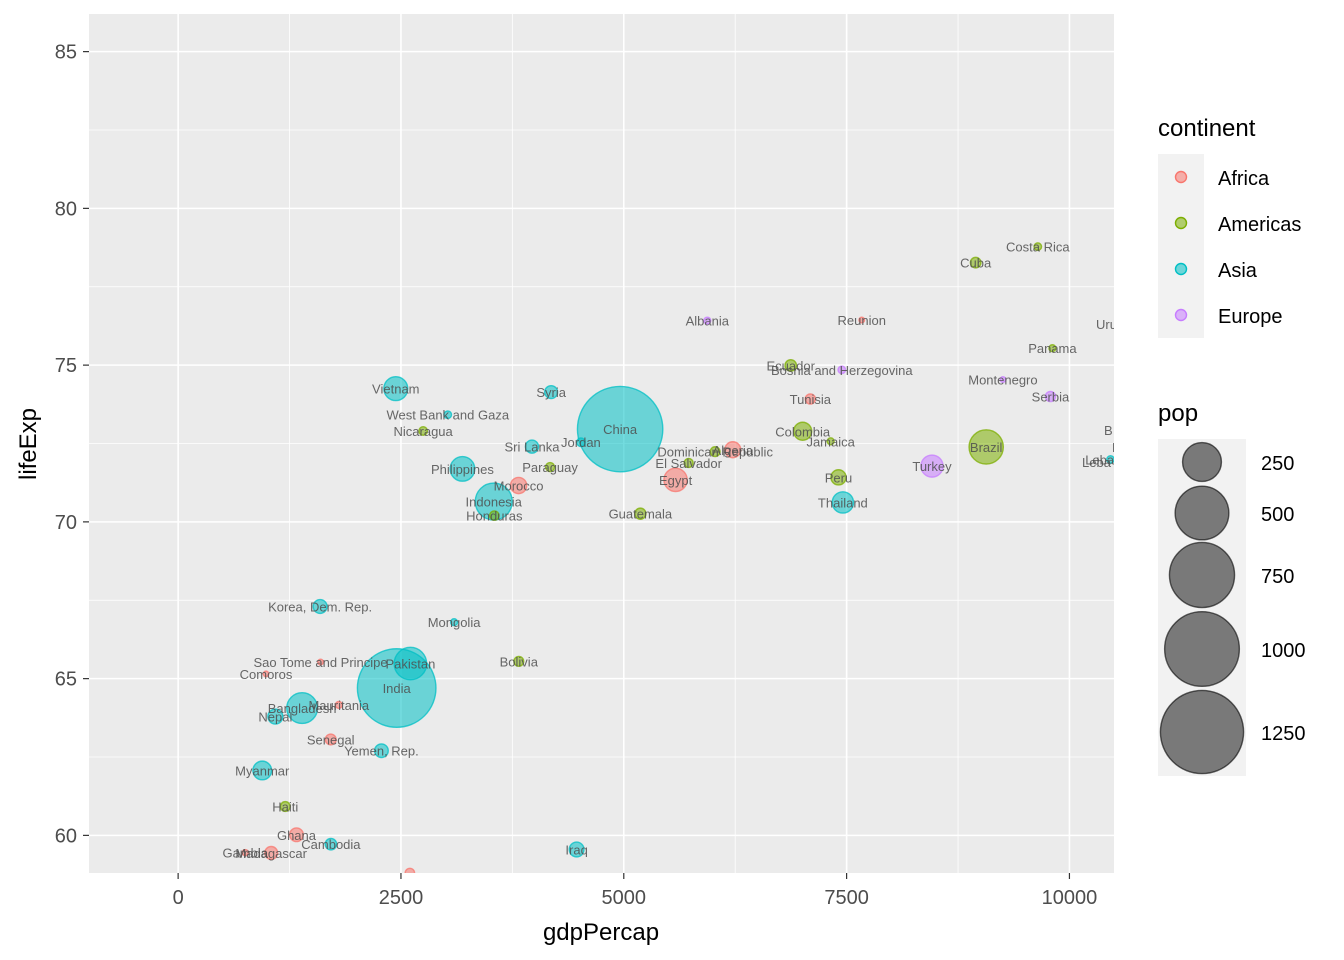  What do you see at coordinates (803, 431) in the screenshot?
I see `point-label: Colombia` at bounding box center [803, 431].